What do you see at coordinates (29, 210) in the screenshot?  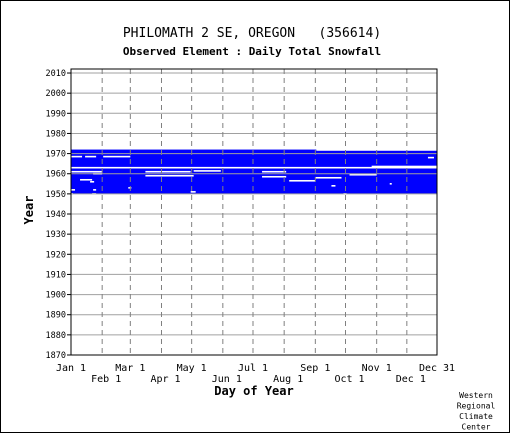 I see `y-axis-label: Year` at bounding box center [29, 210].